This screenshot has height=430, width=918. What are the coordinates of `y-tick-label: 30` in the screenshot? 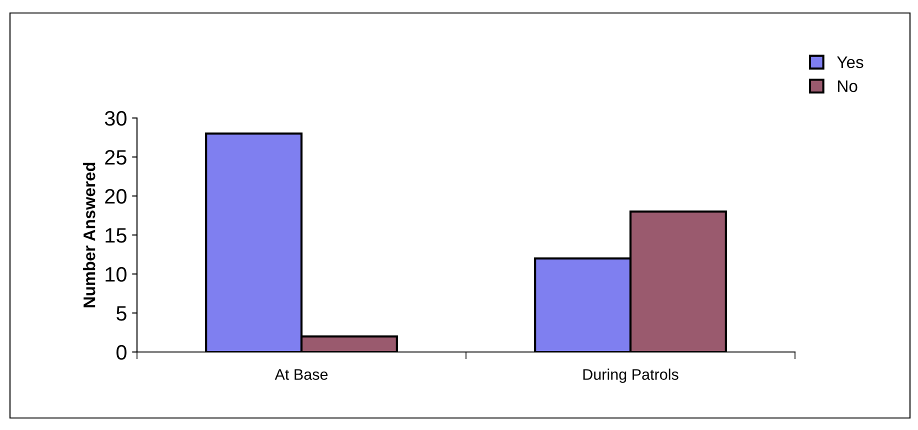 It's located at (115, 118).